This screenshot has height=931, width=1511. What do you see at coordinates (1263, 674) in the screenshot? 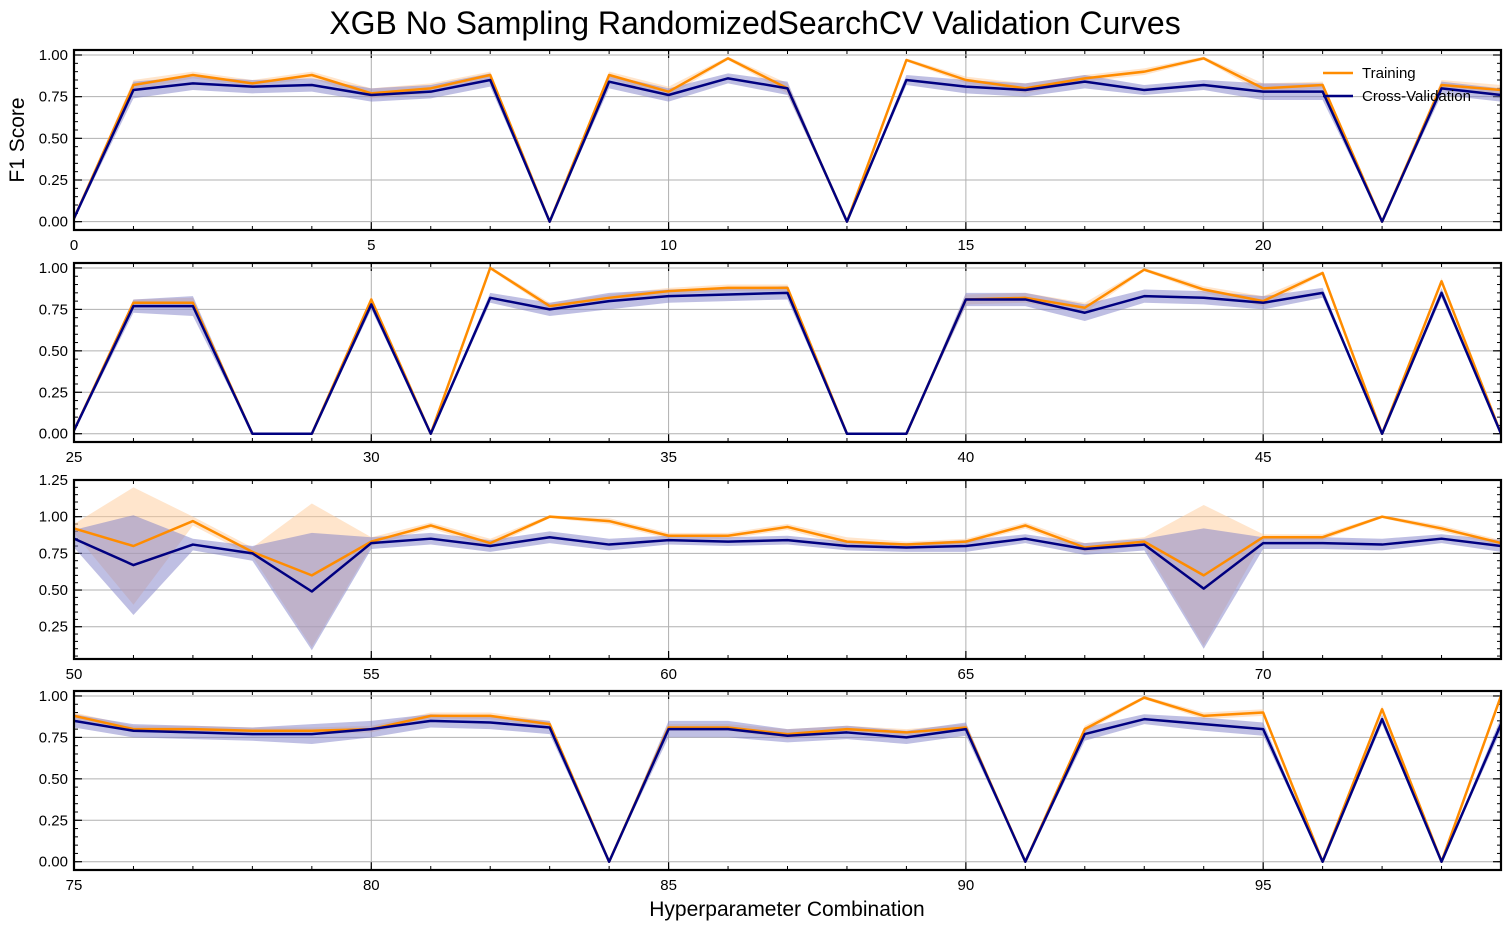
I see `x-tick-label: 70` at bounding box center [1263, 674].